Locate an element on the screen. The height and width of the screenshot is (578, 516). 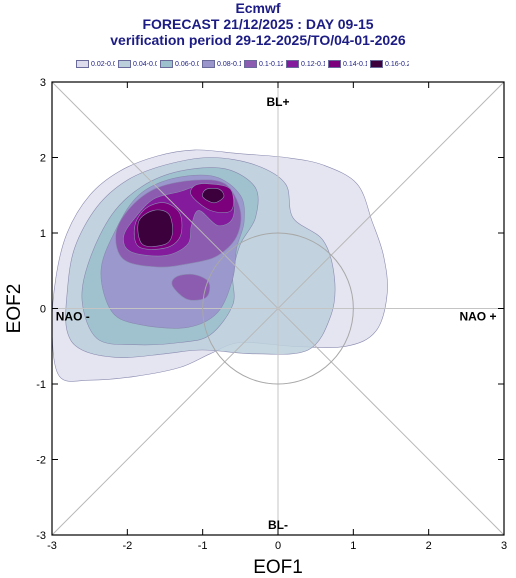
legend-item: 0.1-0.12 is located at coordinates (263, 64).